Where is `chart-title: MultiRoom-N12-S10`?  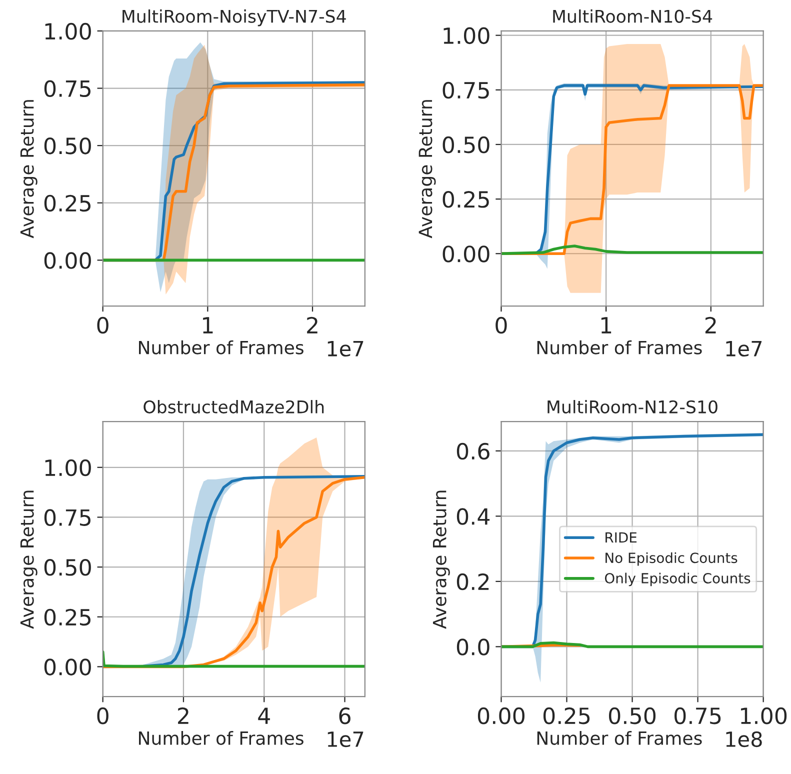
chart-title: MultiRoom-N12-S10 is located at coordinates (633, 407).